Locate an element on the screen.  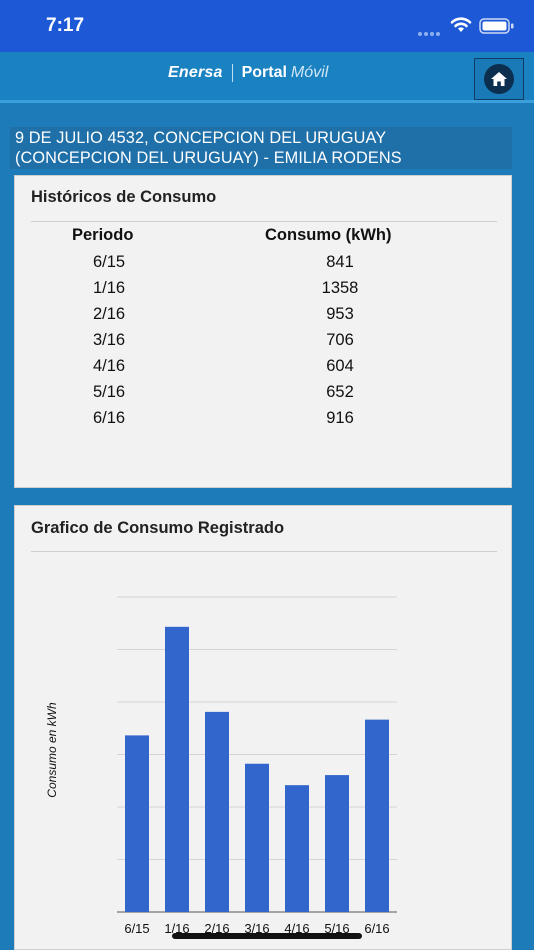
scroll-indicator is located at coordinates (267, 936).